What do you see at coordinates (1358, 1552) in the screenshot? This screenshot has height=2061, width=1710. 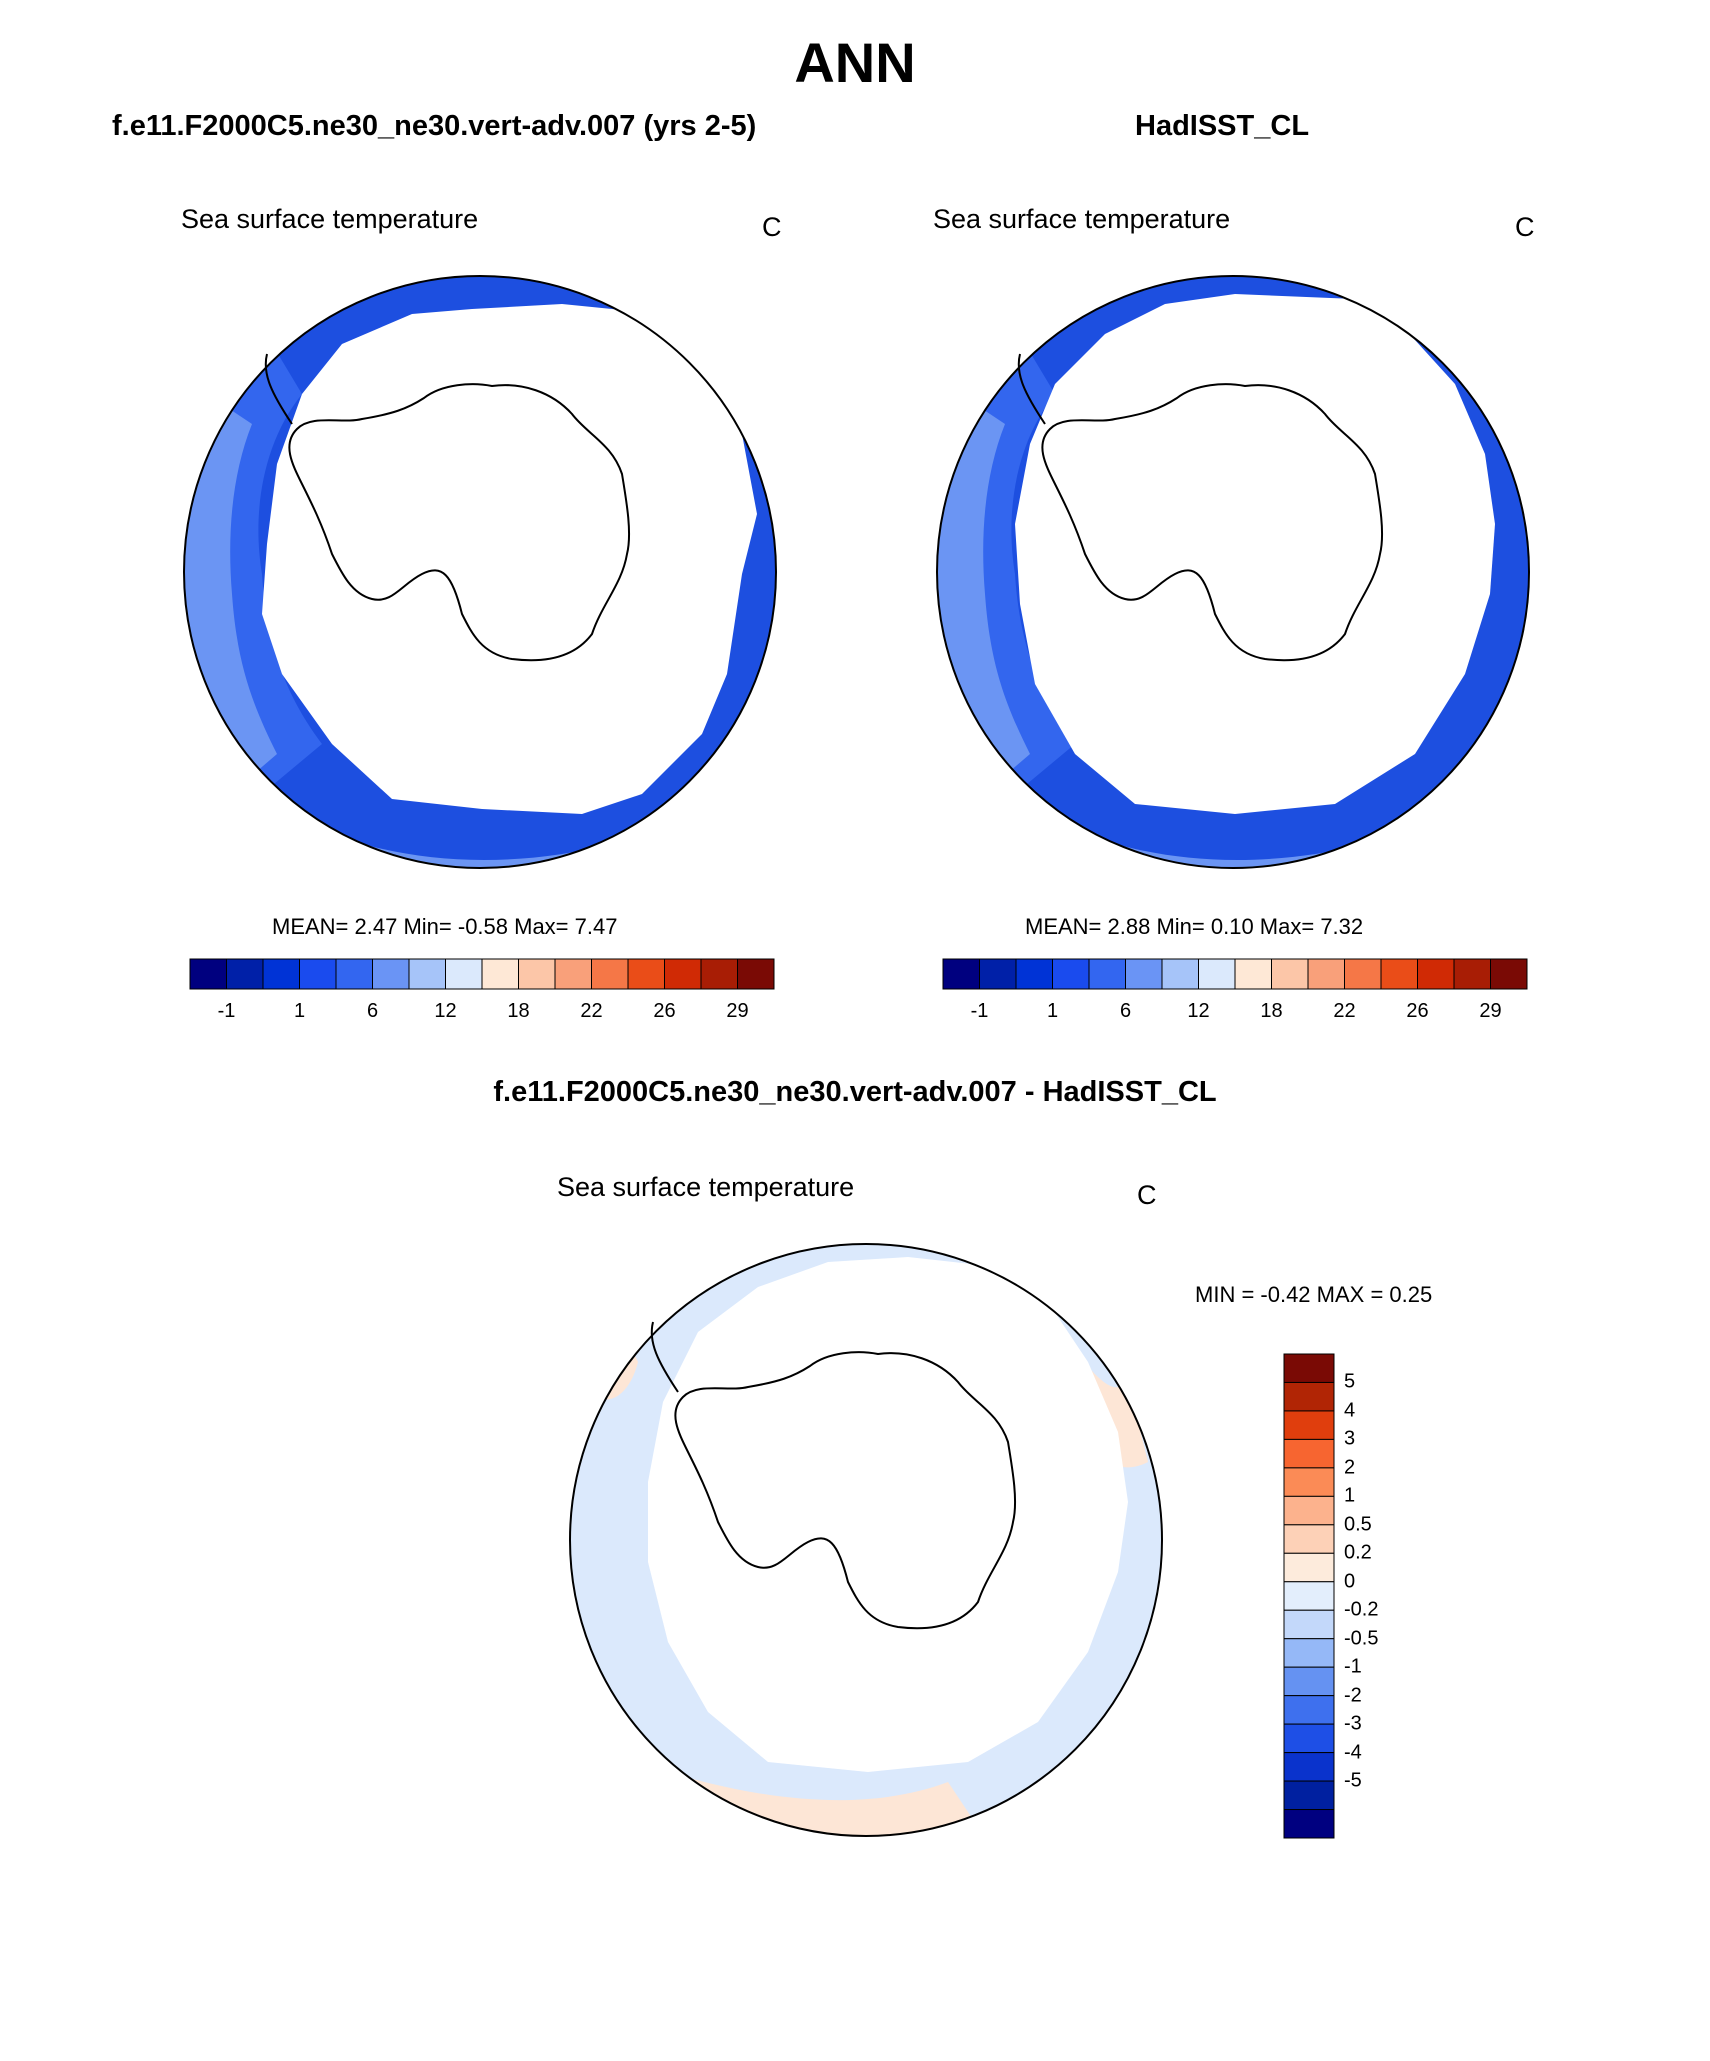 I see `colorbar-tick-label: 0.2` at bounding box center [1358, 1552].